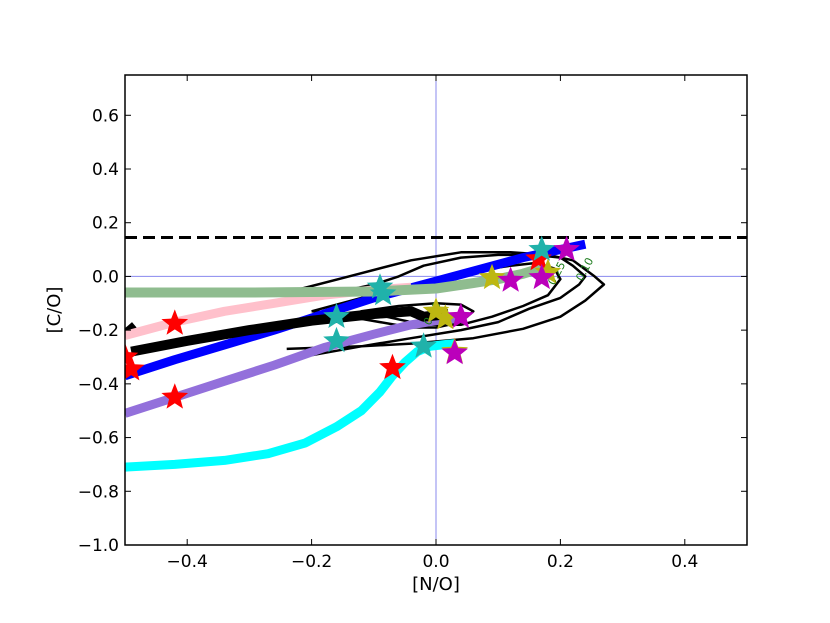  What do you see at coordinates (105, 224) in the screenshot?
I see `y-tick-label-7: 0.2` at bounding box center [105, 224].